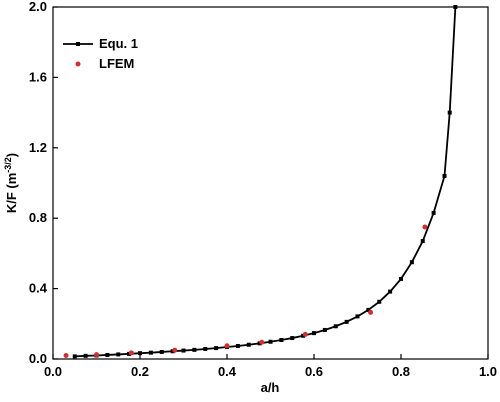 The image size is (500, 402). Describe the element at coordinates (38, 76) in the screenshot. I see `y-tick-label: 1.6` at that location.